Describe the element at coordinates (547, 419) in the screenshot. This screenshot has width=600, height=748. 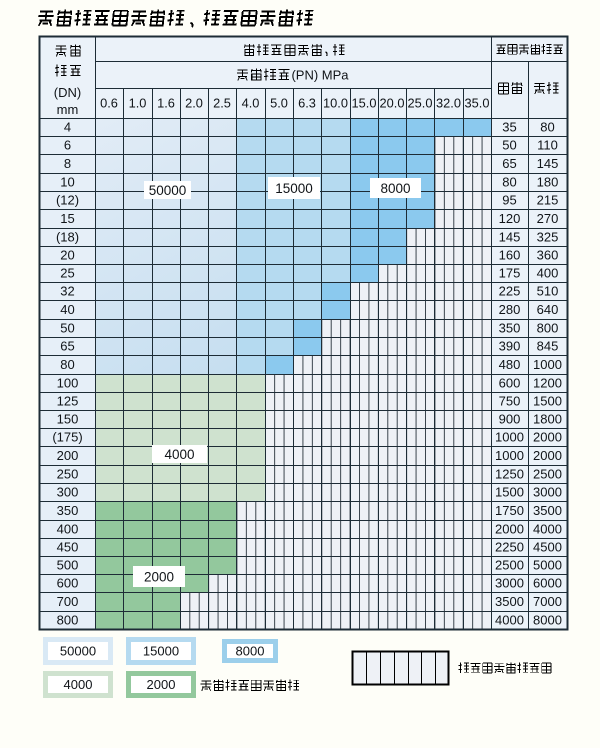
I see `svg-text: 1800` at that location.